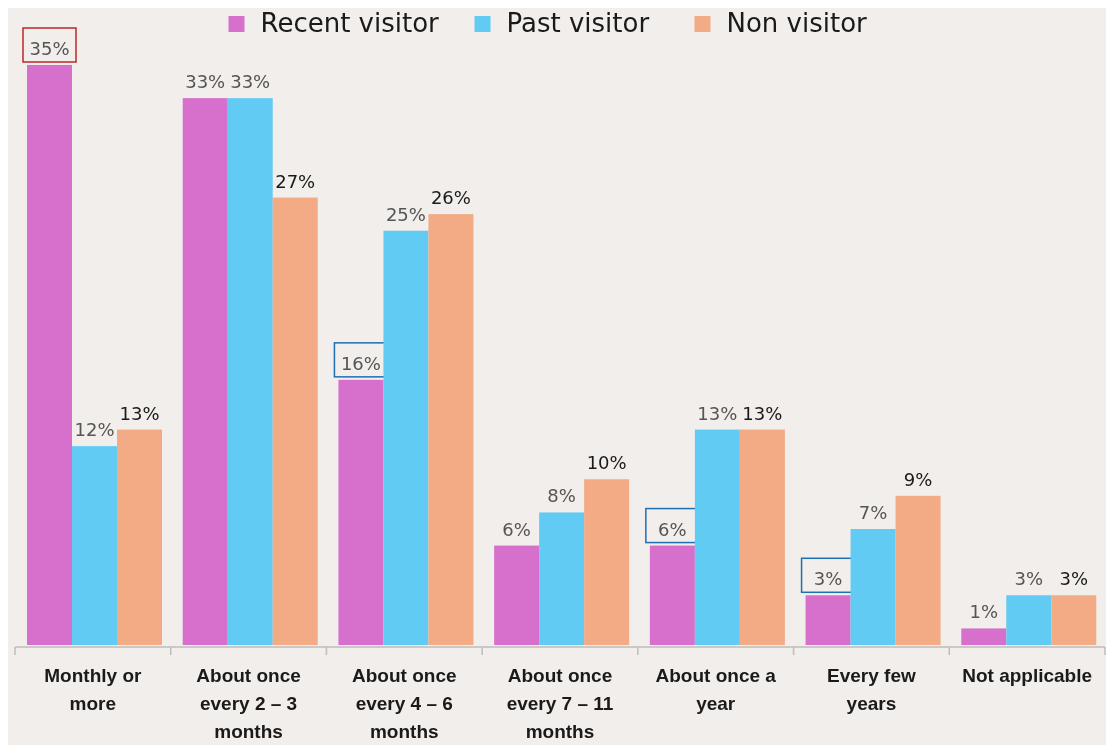 This screenshot has height=745, width=1106. I want to click on data-label: 26%, so click(450, 198).